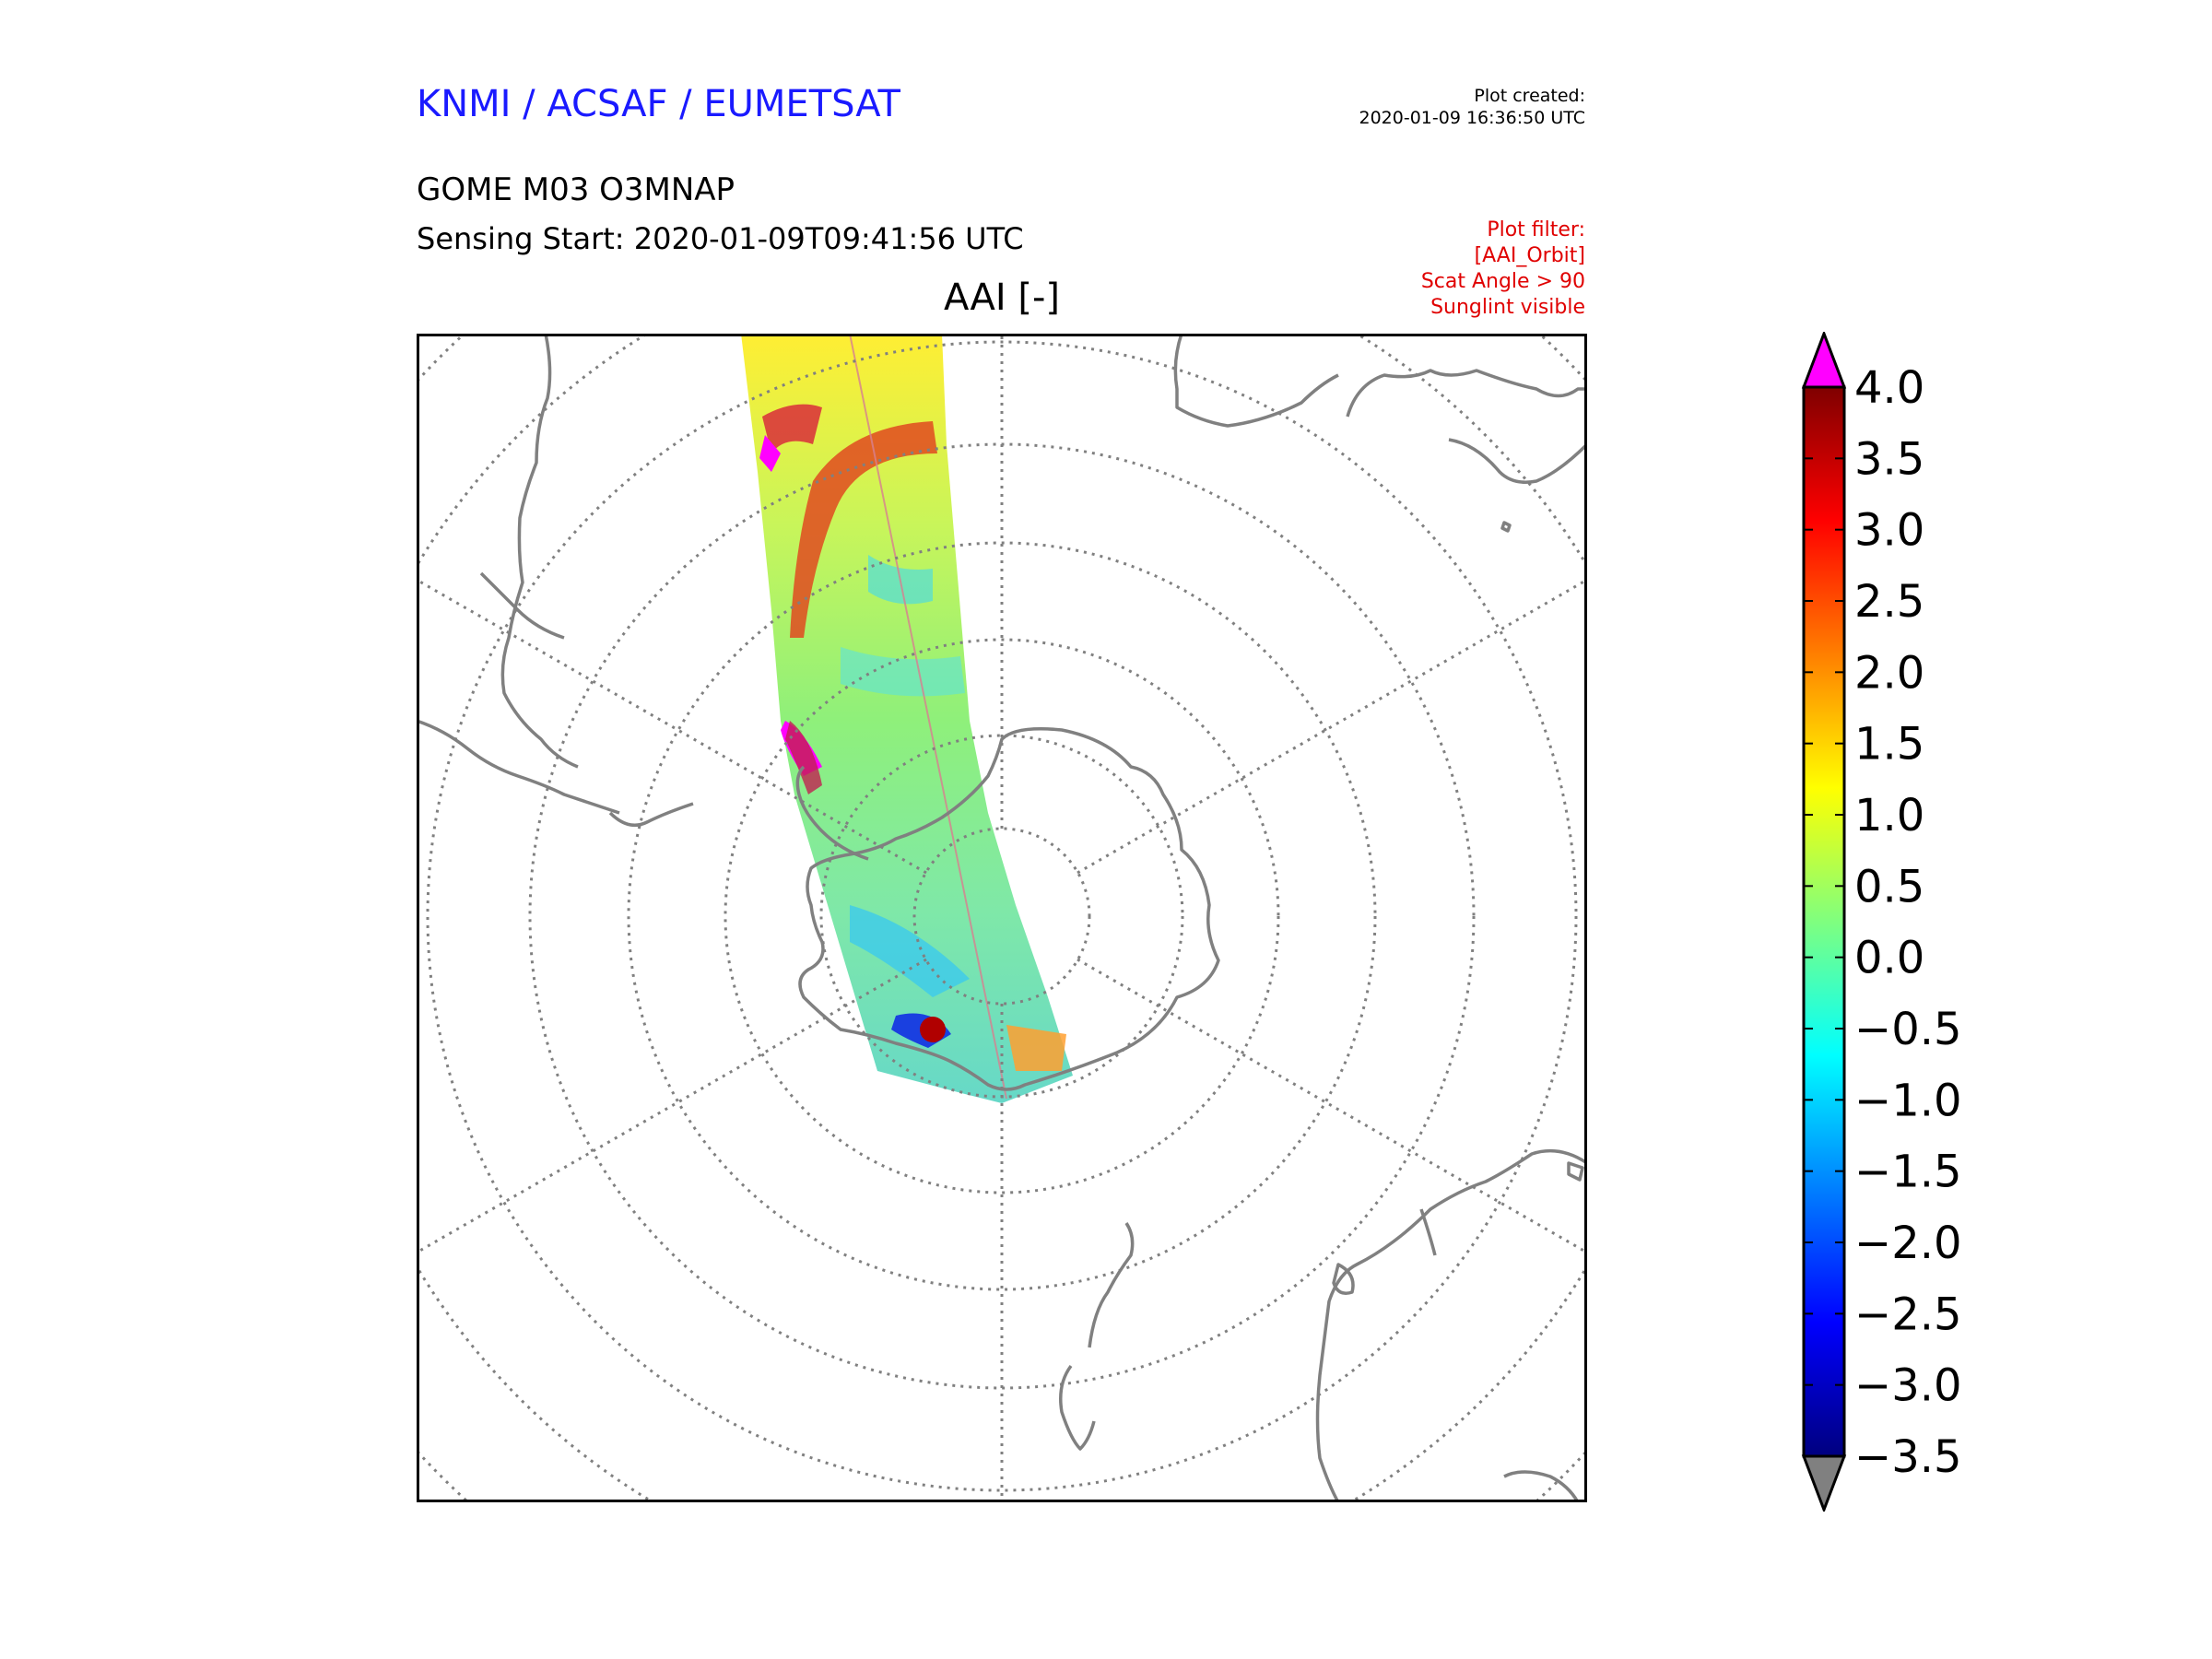 Image resolution: width=2212 pixels, height=1659 pixels. I want to click on colorbar-tick-label: −2.5, so click(1908, 1314).